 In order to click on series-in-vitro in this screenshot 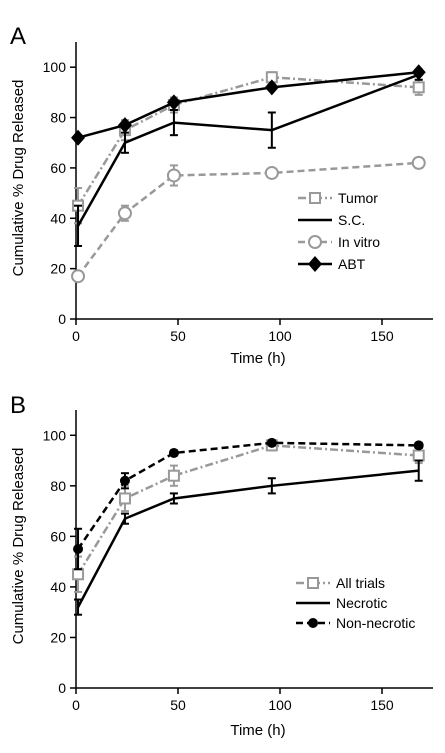, I will do `click(248, 219)`.